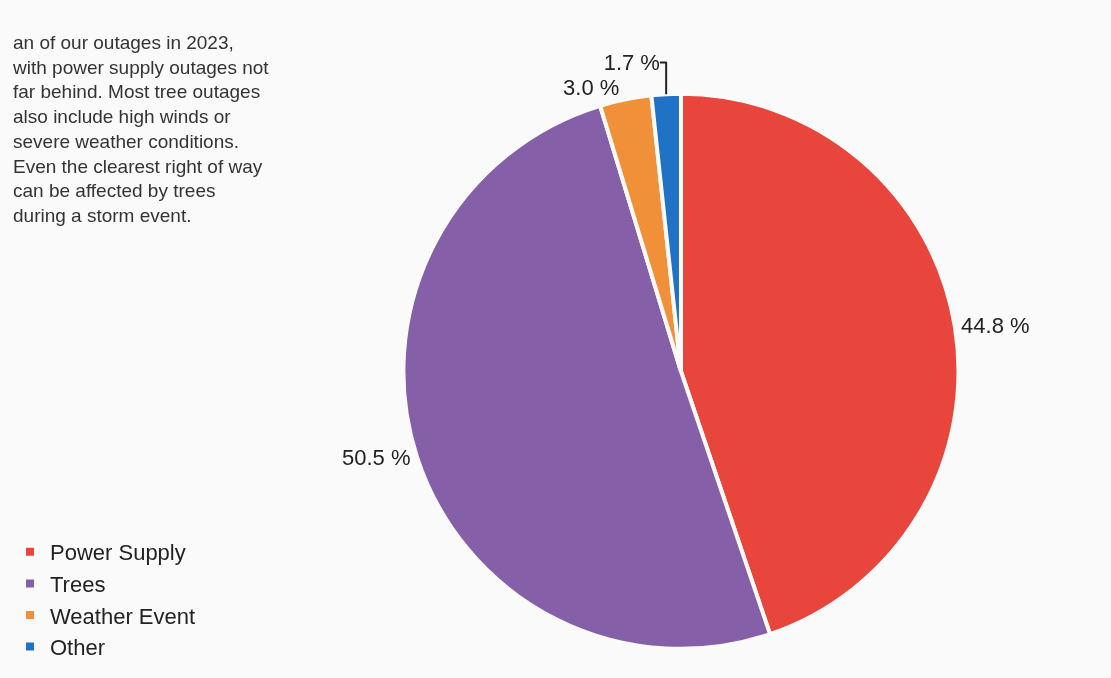  I want to click on legend-label: Weather Event, so click(123, 616).